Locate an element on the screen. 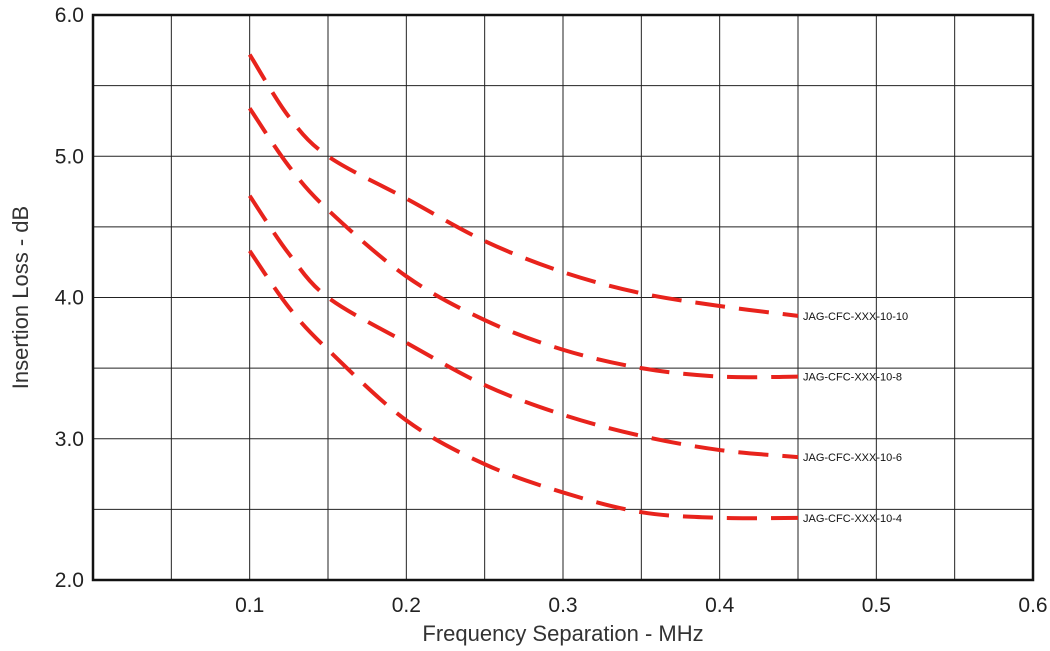  x-tick-label: 0.3 is located at coordinates (562, 605).